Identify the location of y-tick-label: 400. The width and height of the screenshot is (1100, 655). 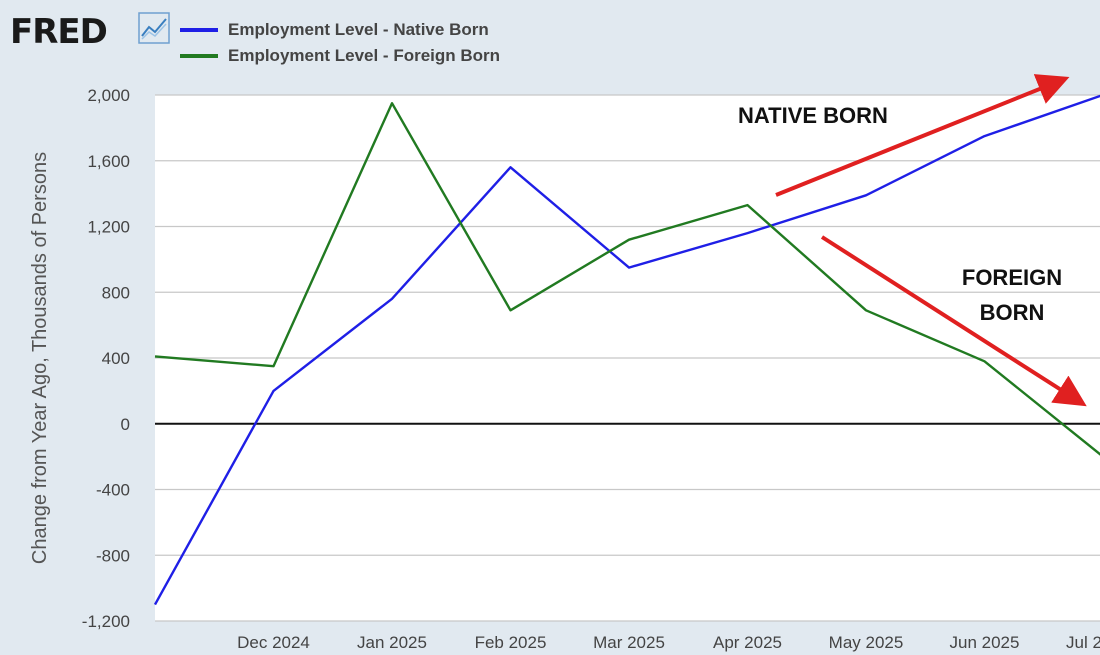
(116, 358).